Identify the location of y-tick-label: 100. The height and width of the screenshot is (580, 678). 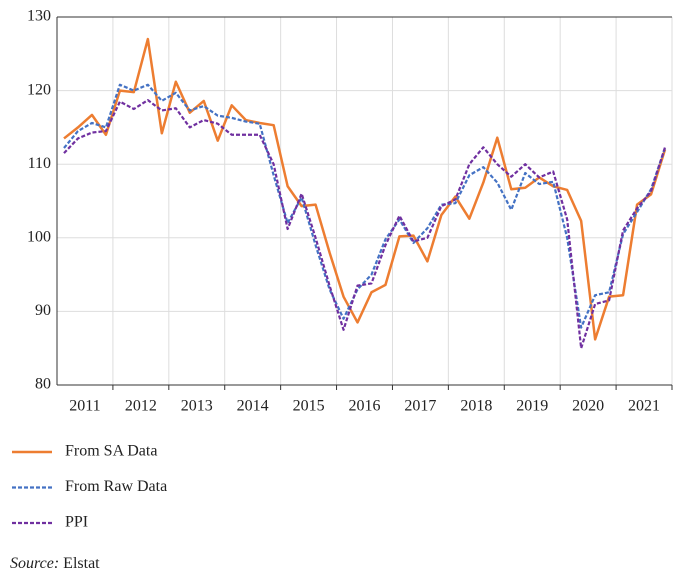
(39, 236).